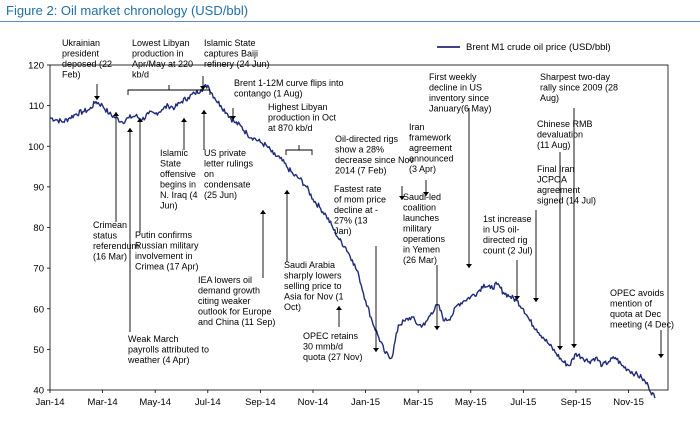 The image size is (700, 429). Describe the element at coordinates (224, 301) in the screenshot. I see `annotation-line: citing weaker` at that location.